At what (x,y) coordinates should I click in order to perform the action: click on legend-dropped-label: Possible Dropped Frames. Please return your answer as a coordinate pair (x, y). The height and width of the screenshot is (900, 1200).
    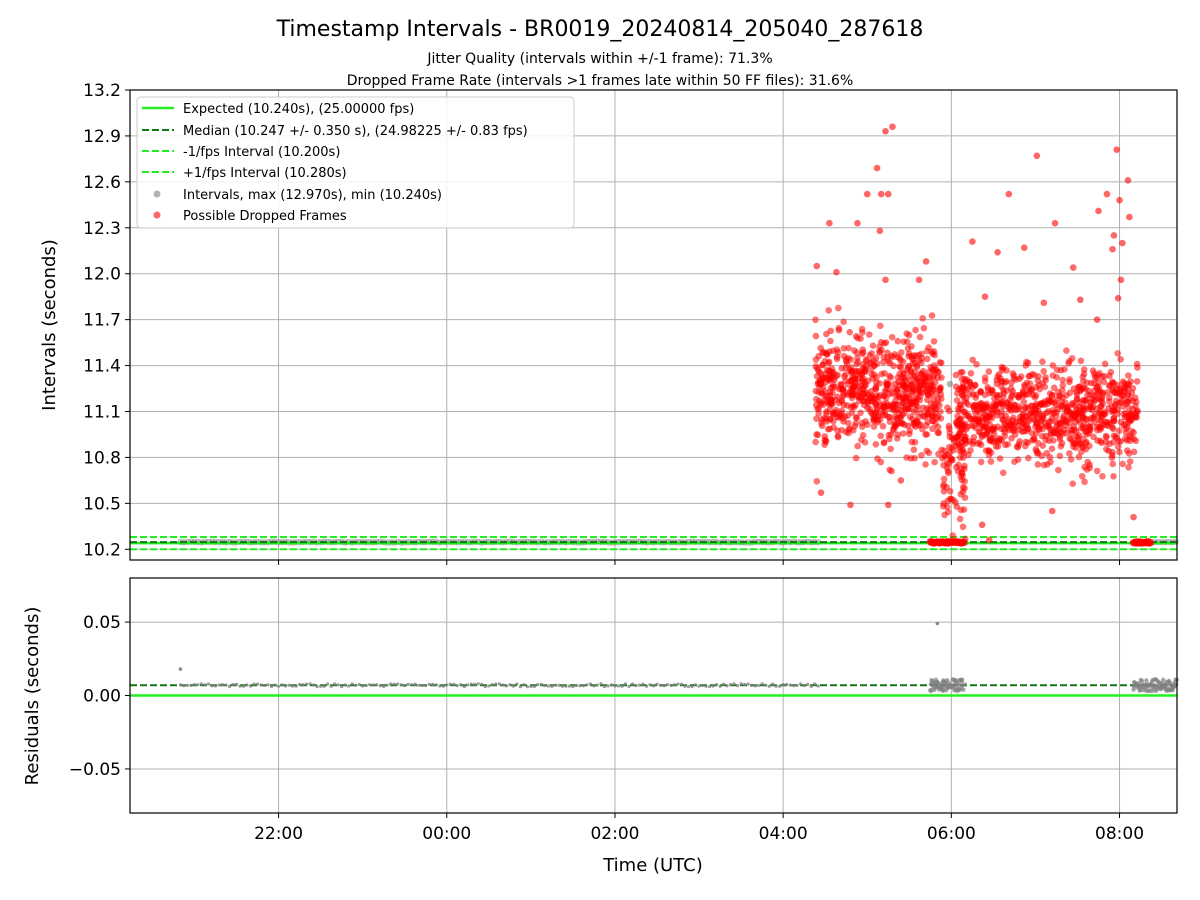
    Looking at the image, I should click on (265, 216).